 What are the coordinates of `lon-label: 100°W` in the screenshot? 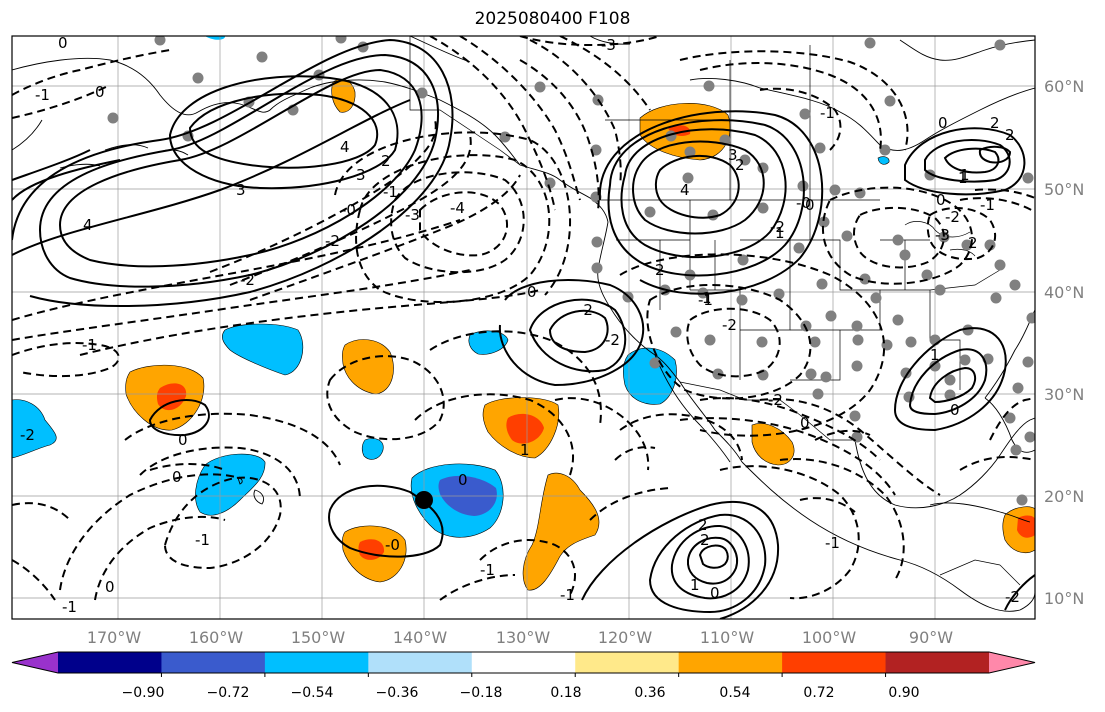 It's located at (829, 637).